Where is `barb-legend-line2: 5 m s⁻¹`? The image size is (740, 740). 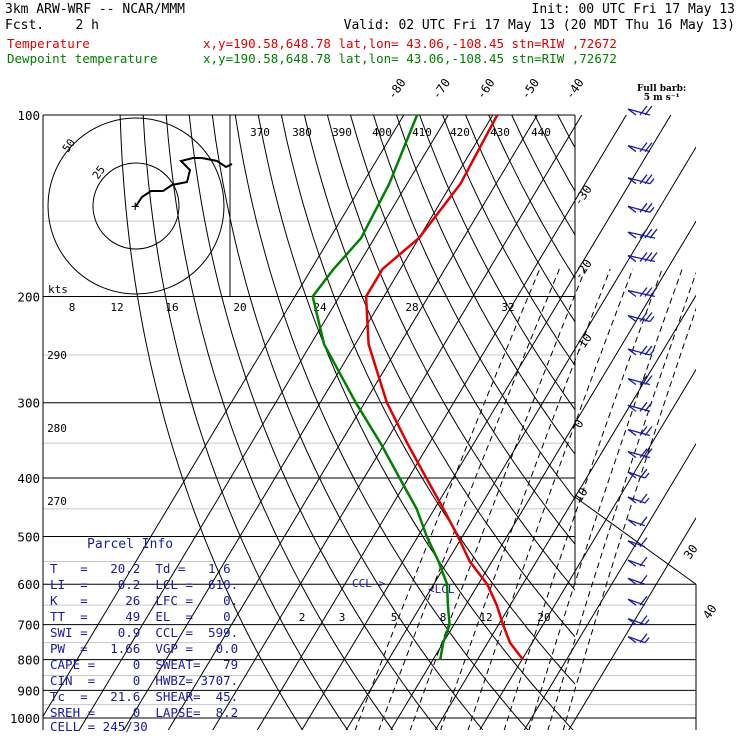 barb-legend-line2: 5 m s⁻¹ is located at coordinates (661, 98).